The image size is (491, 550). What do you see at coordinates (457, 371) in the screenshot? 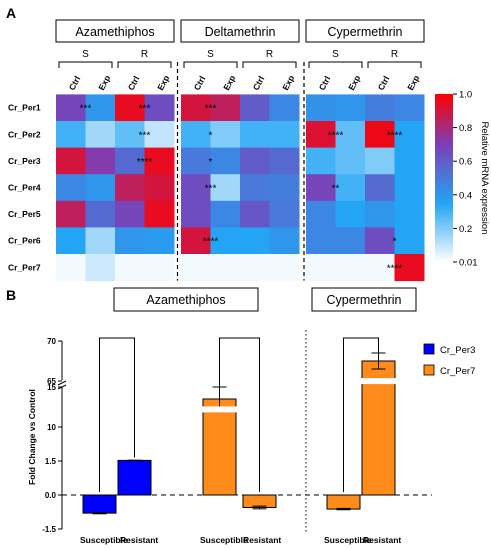
I see `legend-label: Cr_Per7` at bounding box center [457, 371].